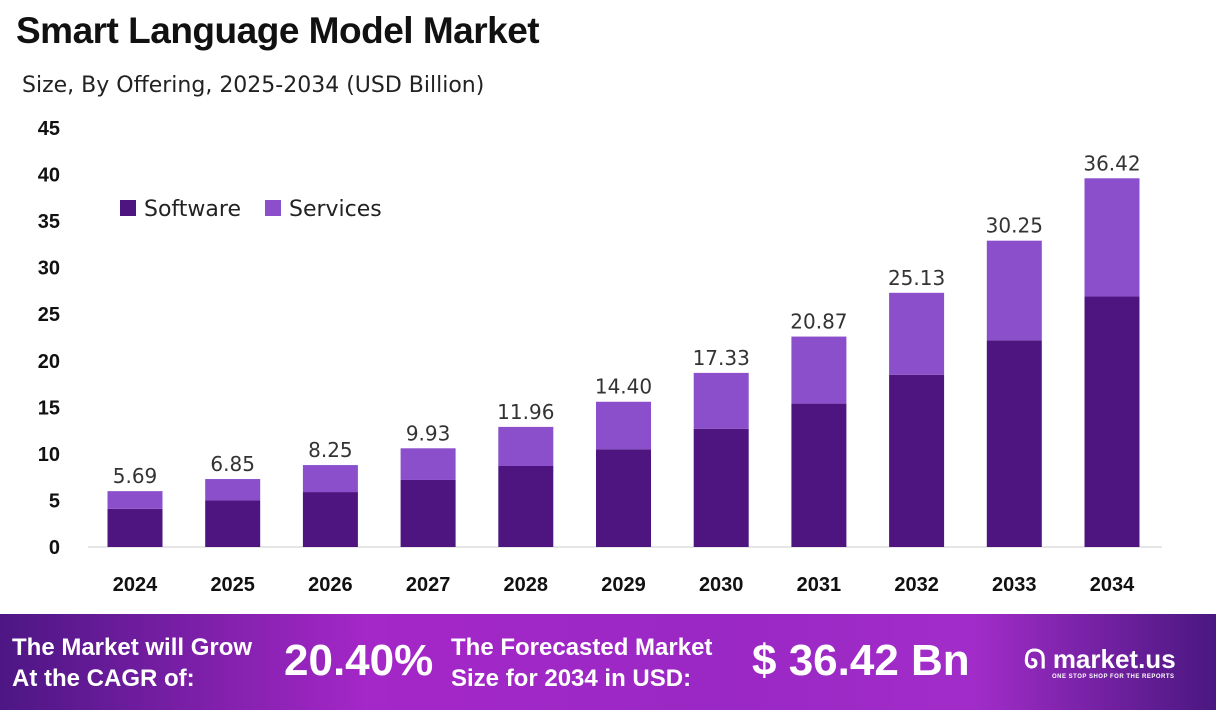 This screenshot has width=1216, height=710. Describe the element at coordinates (623, 387) in the screenshot. I see `data-label: 14.40` at that location.